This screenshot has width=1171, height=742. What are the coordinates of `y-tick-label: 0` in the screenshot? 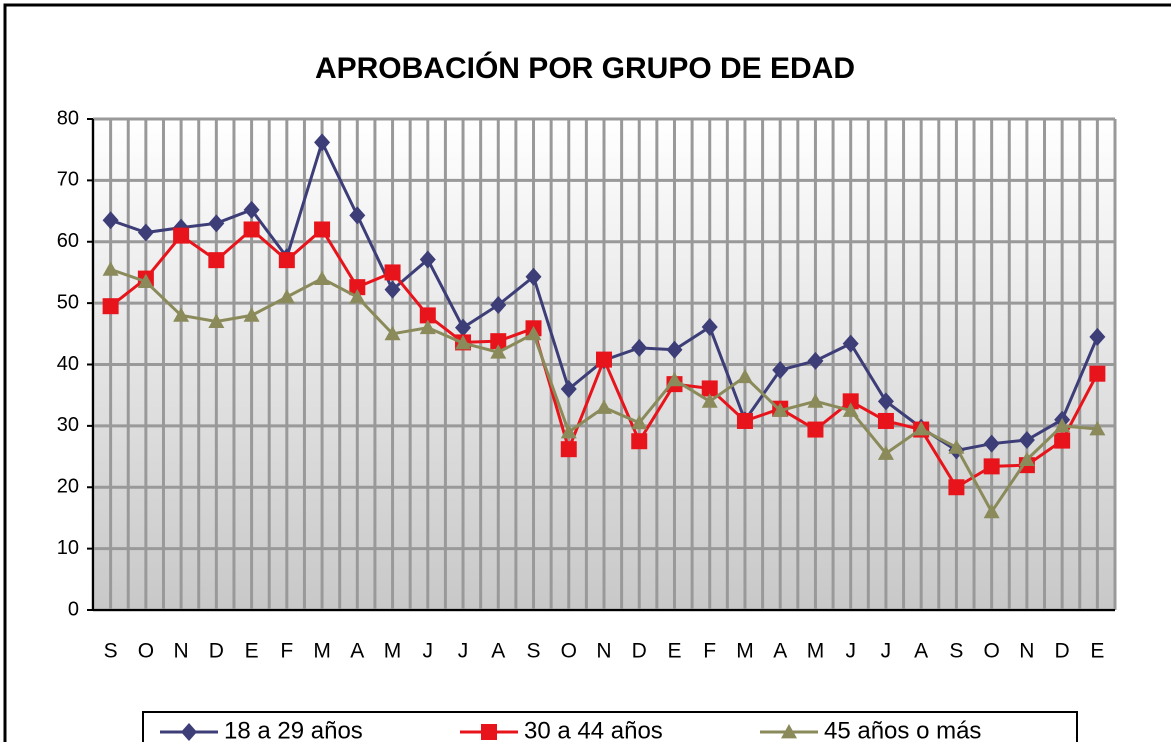 It's located at (73, 609).